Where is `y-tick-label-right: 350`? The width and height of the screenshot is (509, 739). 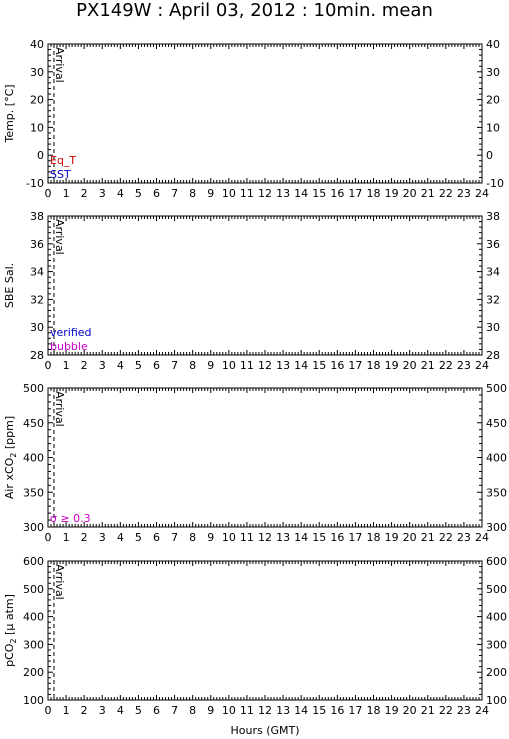 y-tick-label-right: 350 is located at coordinates (496, 492).